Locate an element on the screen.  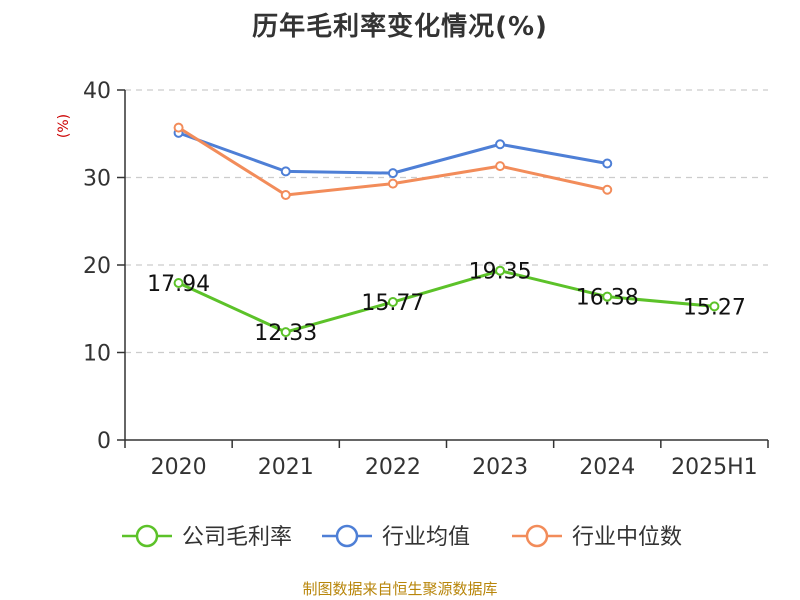
x-tick-label: 2021 is located at coordinates (286, 467).